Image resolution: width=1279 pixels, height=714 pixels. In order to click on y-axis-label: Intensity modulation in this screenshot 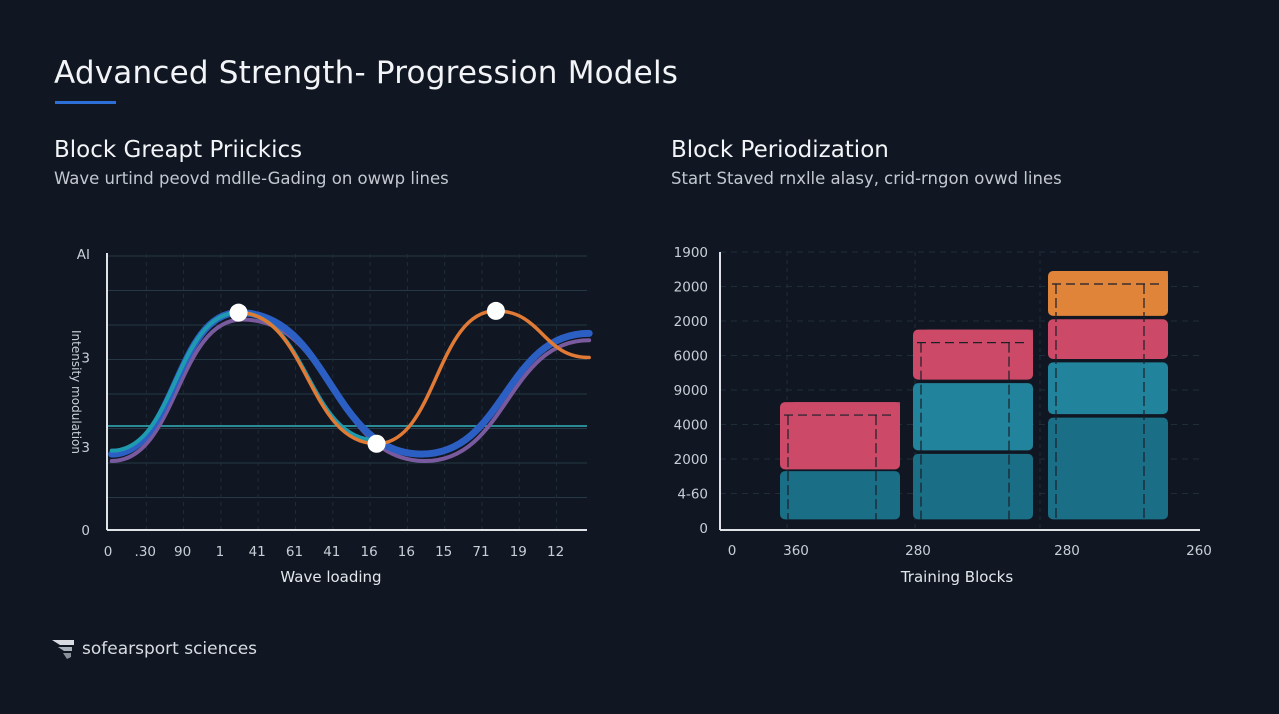, I will do `click(76, 392)`.